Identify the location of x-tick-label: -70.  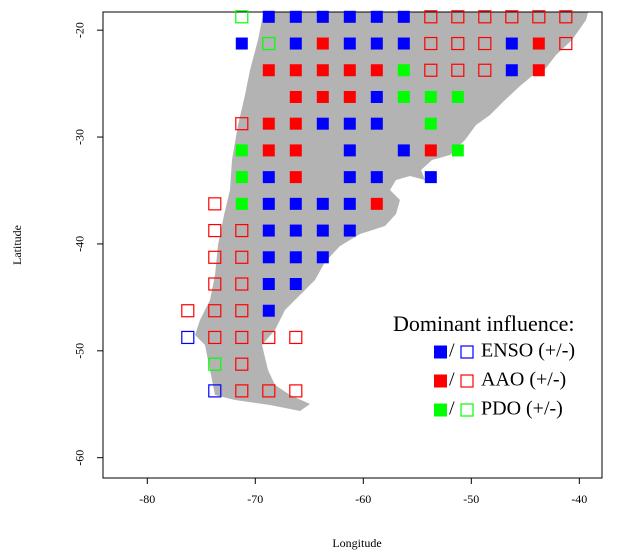
(255, 499).